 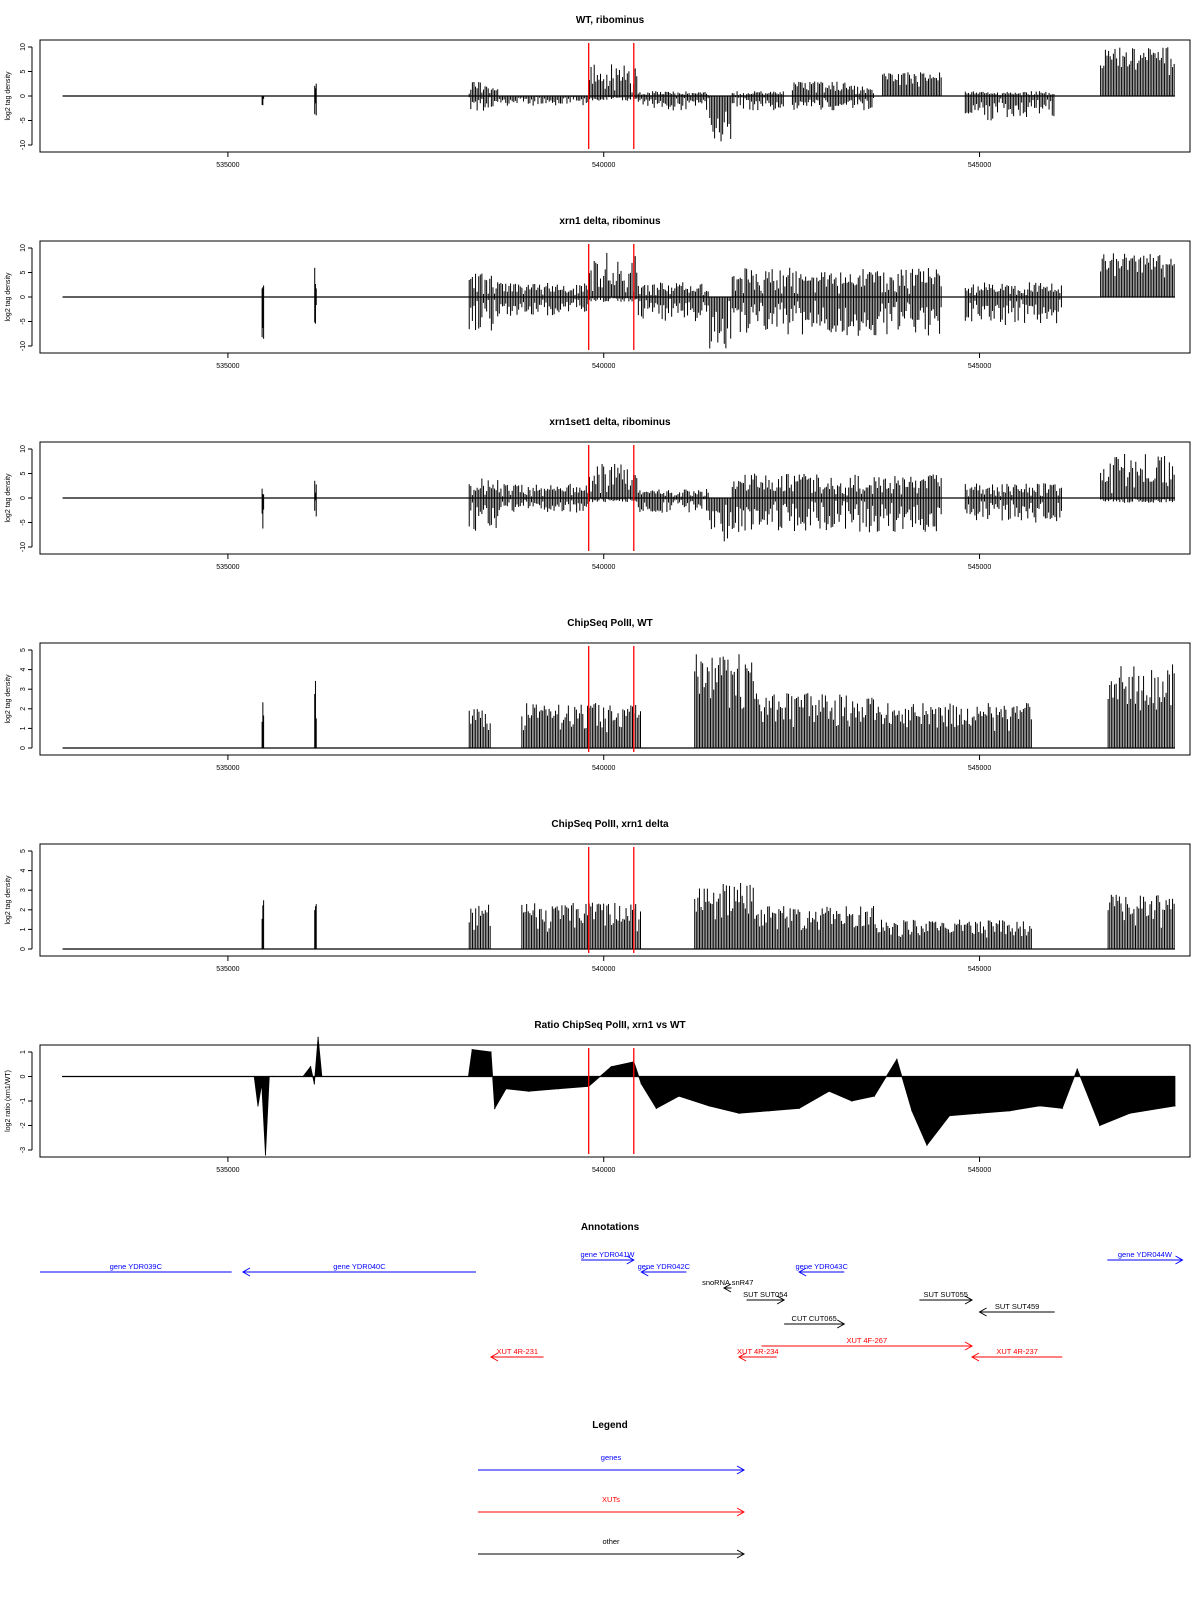 I want to click on legend-panel: Legend genes XUTs other, so click(x=612, y=1489).